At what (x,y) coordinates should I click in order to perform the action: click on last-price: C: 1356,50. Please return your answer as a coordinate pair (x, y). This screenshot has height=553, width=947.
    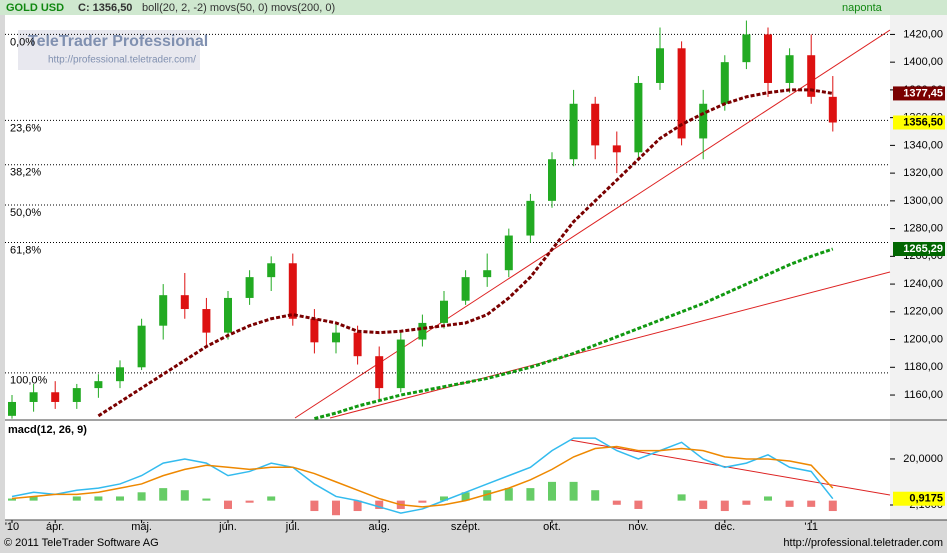
    Looking at the image, I should click on (105, 8).